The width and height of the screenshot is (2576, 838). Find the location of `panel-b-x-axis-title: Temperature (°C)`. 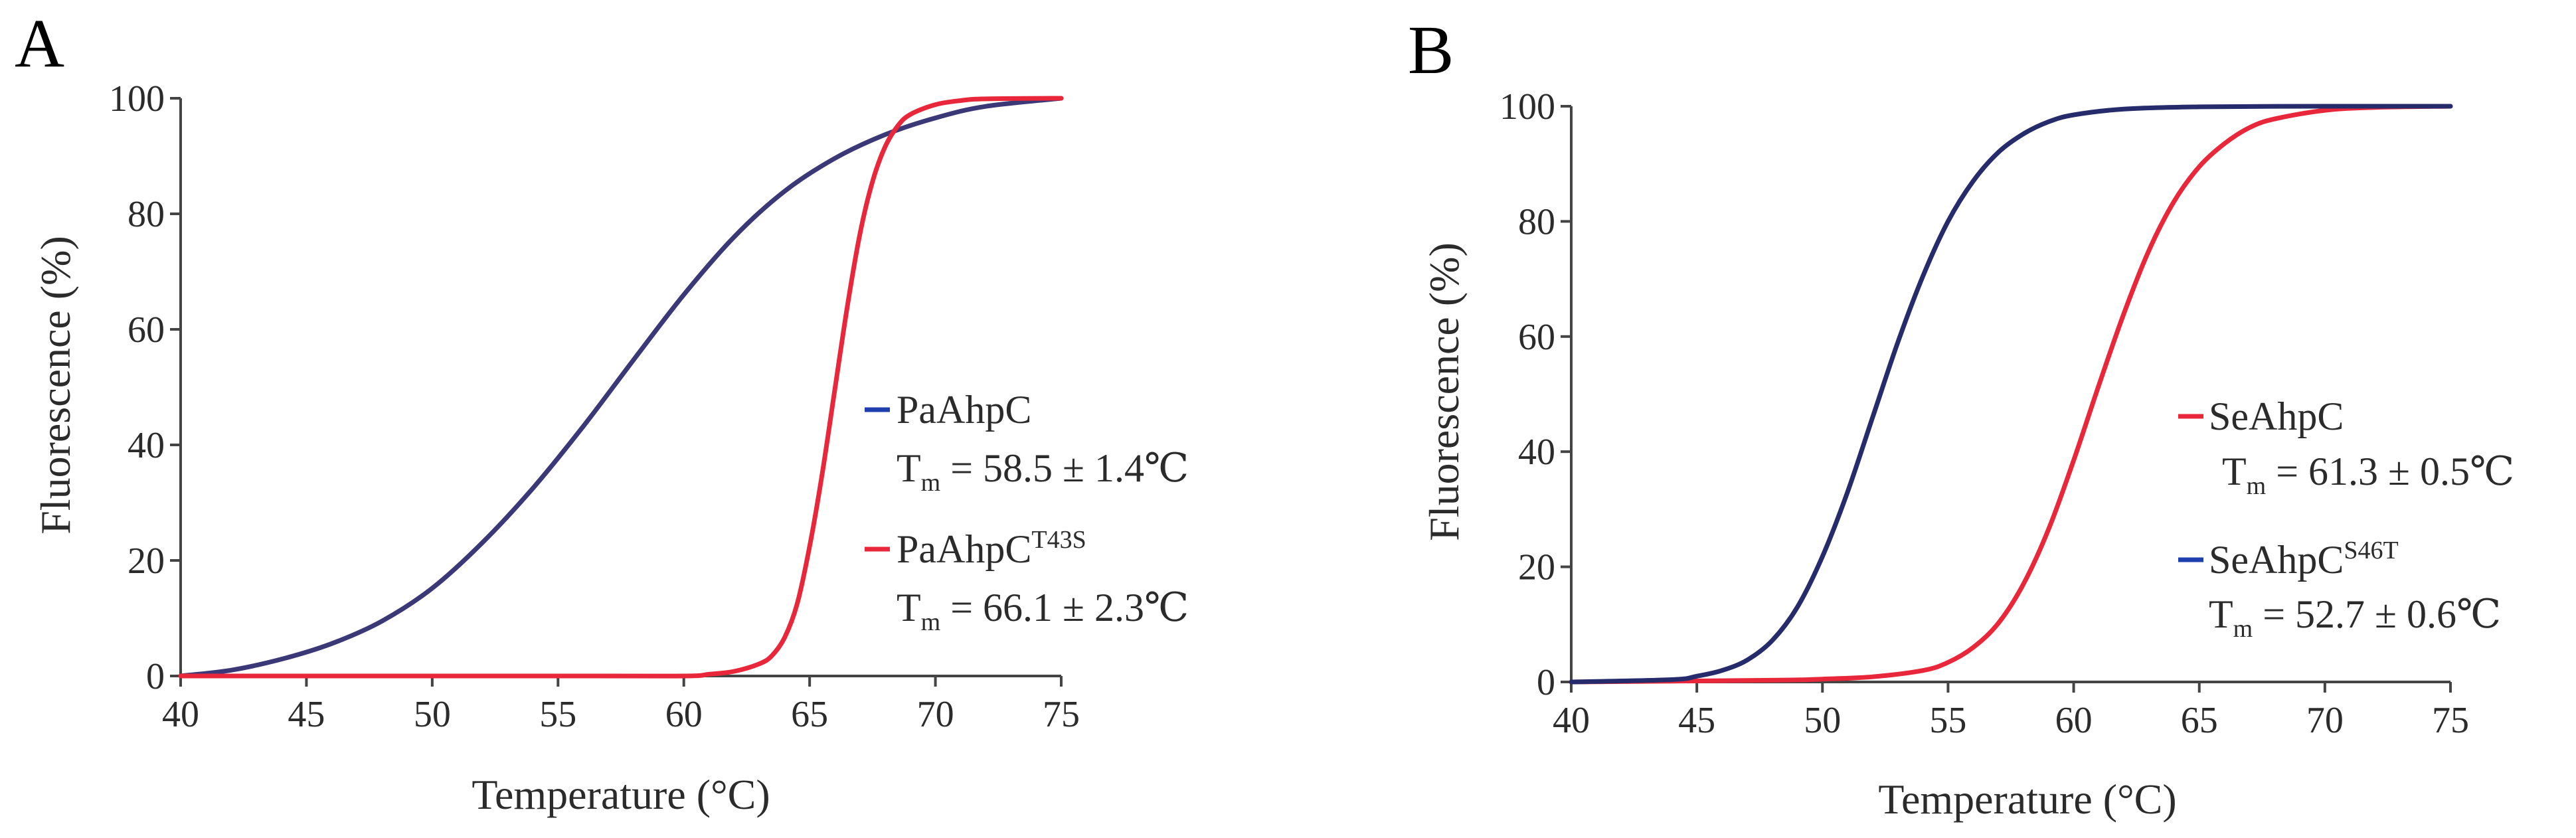

panel-b-x-axis-title: Temperature (°C) is located at coordinates (2027, 800).